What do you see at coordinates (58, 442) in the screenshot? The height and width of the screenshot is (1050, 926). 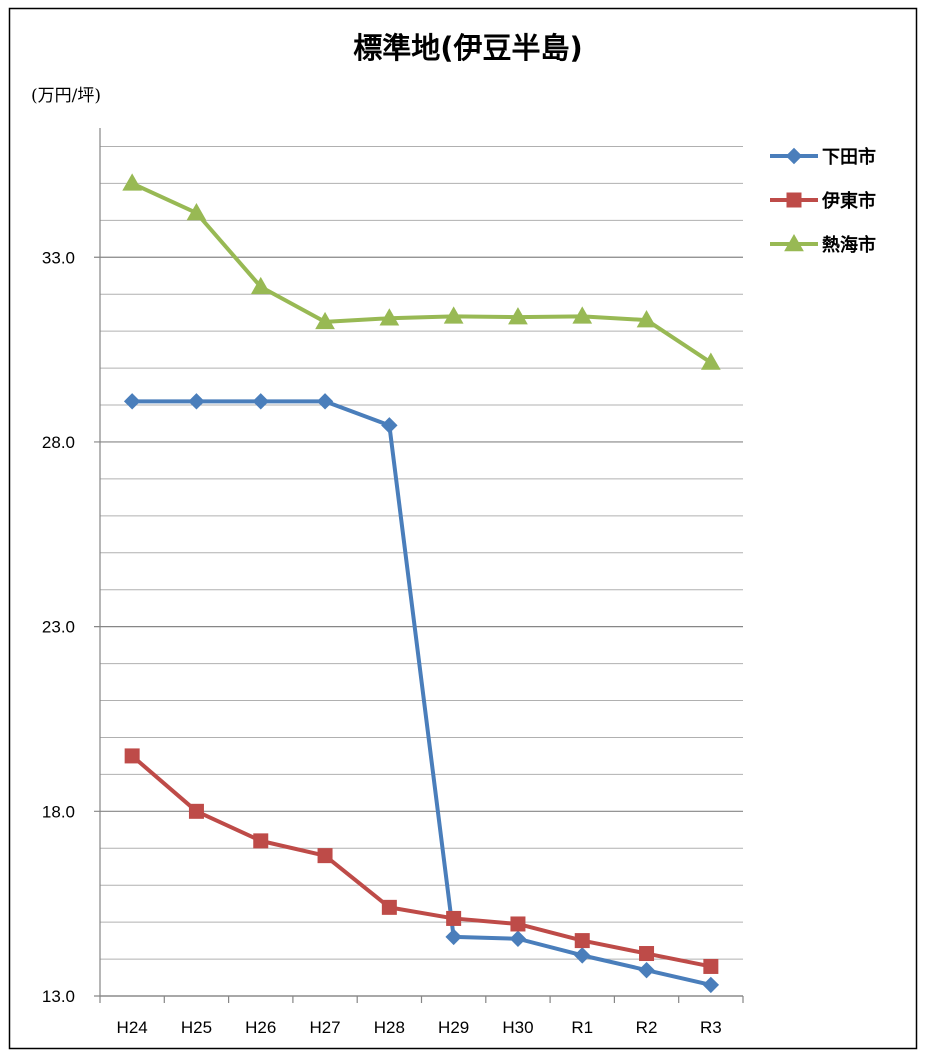 I see `y-tick-label: 28.0` at bounding box center [58, 442].